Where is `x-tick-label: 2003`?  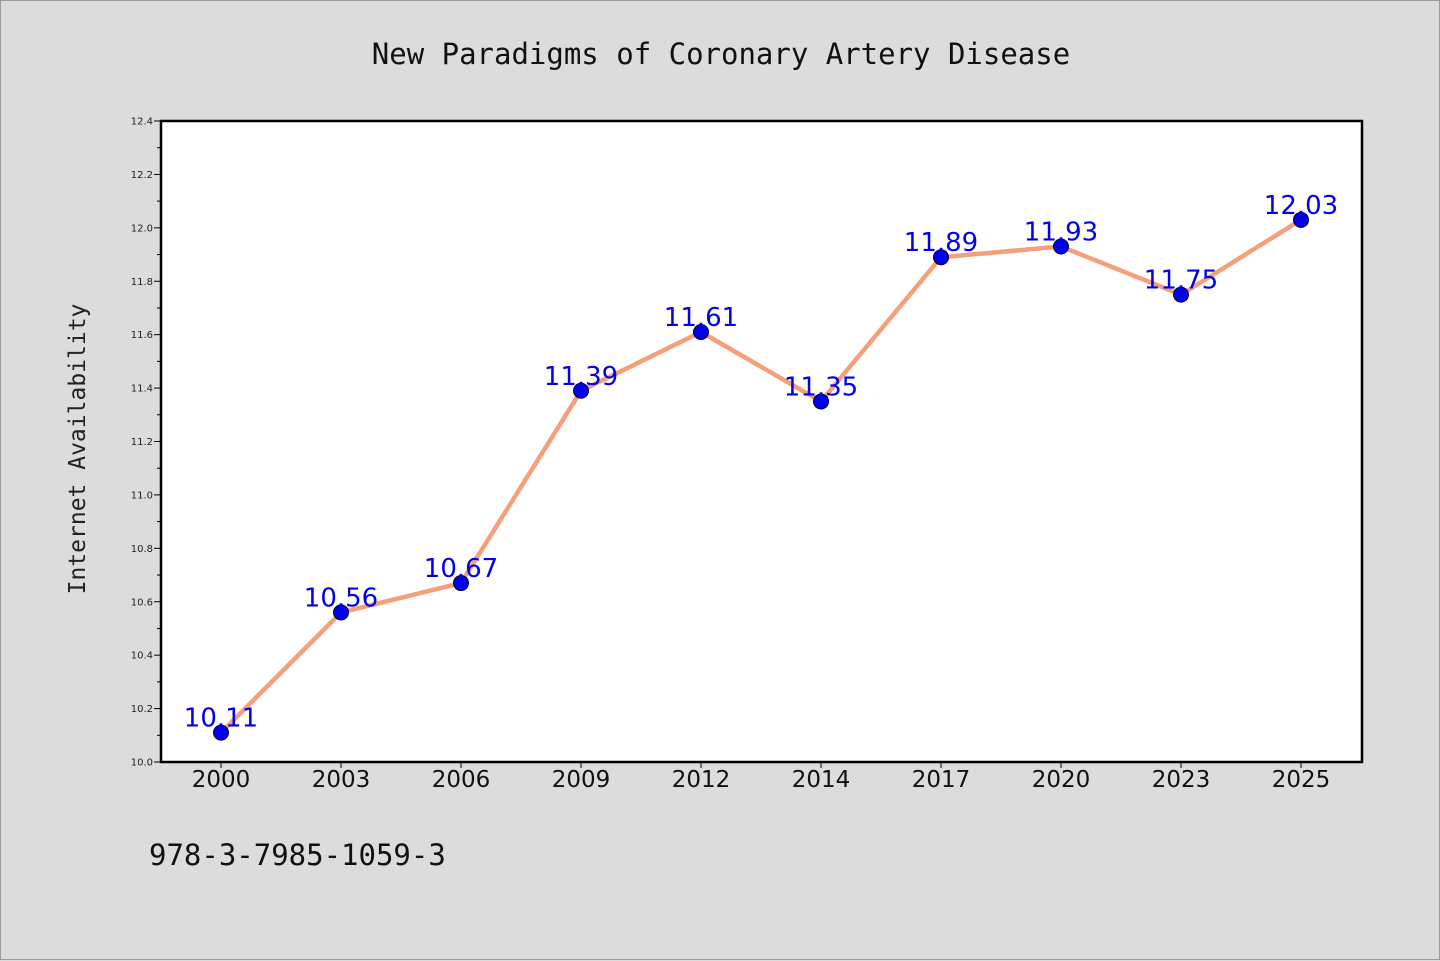
x-tick-label: 2003 is located at coordinates (341, 780).